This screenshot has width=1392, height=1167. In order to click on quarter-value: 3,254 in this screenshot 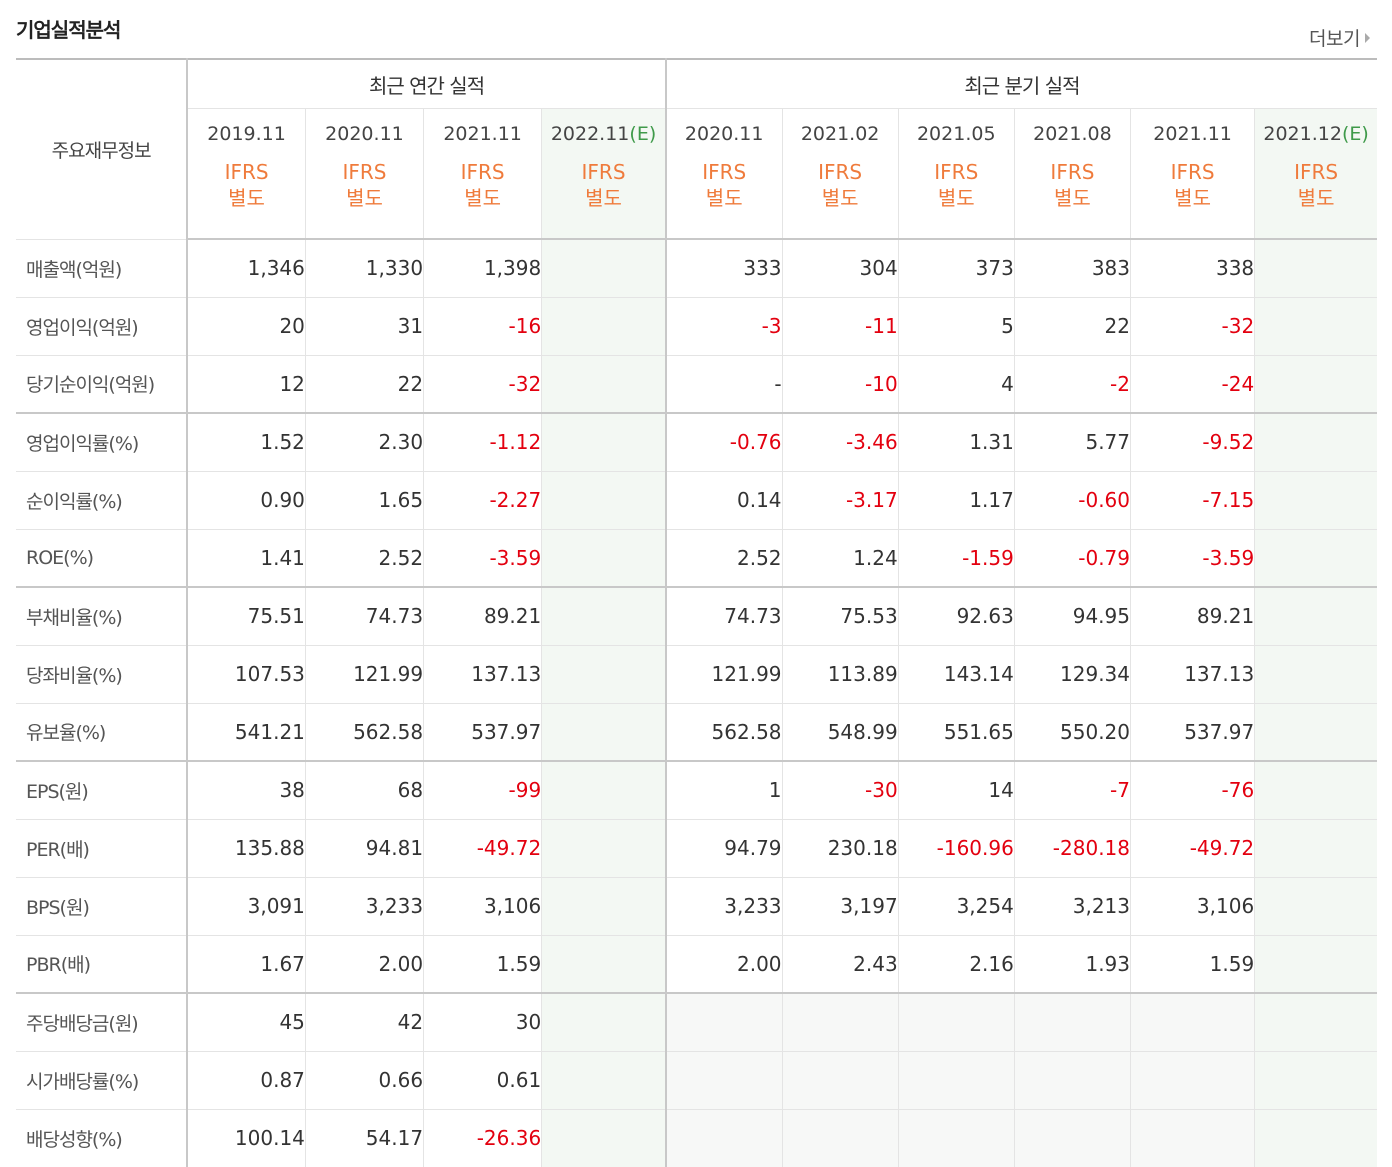, I will do `click(956, 906)`.